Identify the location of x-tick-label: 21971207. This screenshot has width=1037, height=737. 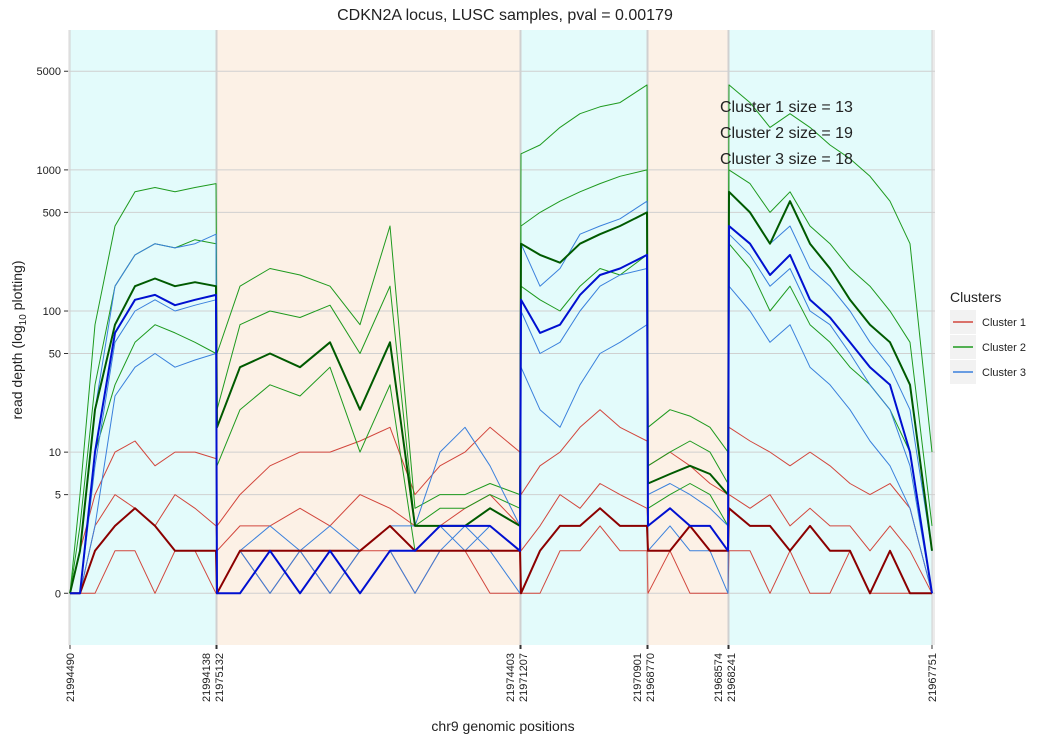
(524, 677).